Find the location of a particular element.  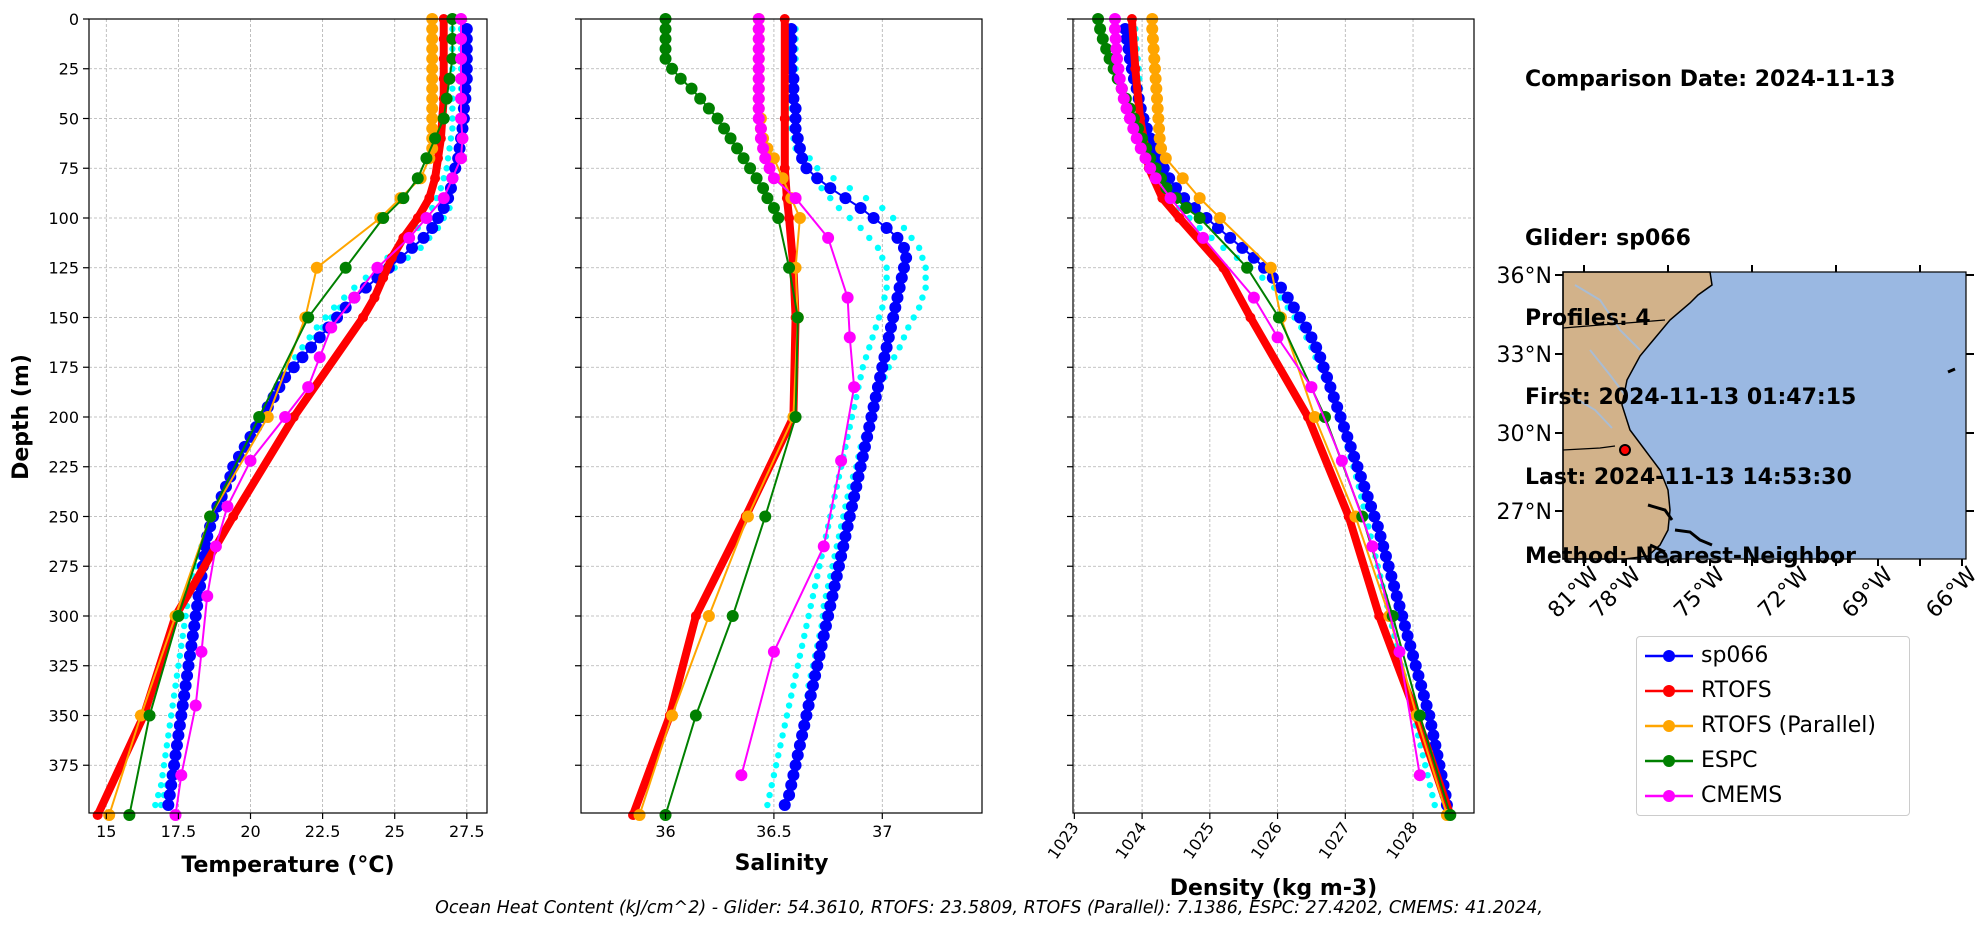

y-tick-label: 150 is located at coordinates (63, 317).